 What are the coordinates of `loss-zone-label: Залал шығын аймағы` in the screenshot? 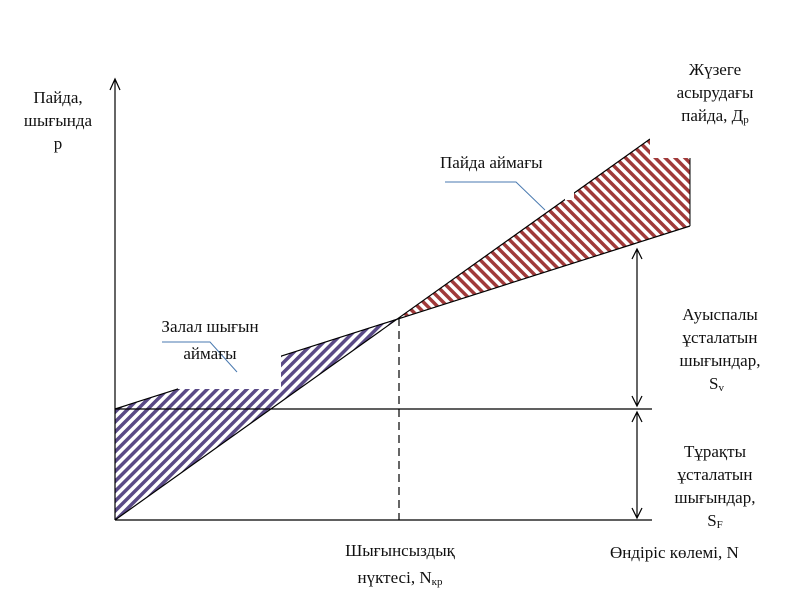 It's located at (210, 340).